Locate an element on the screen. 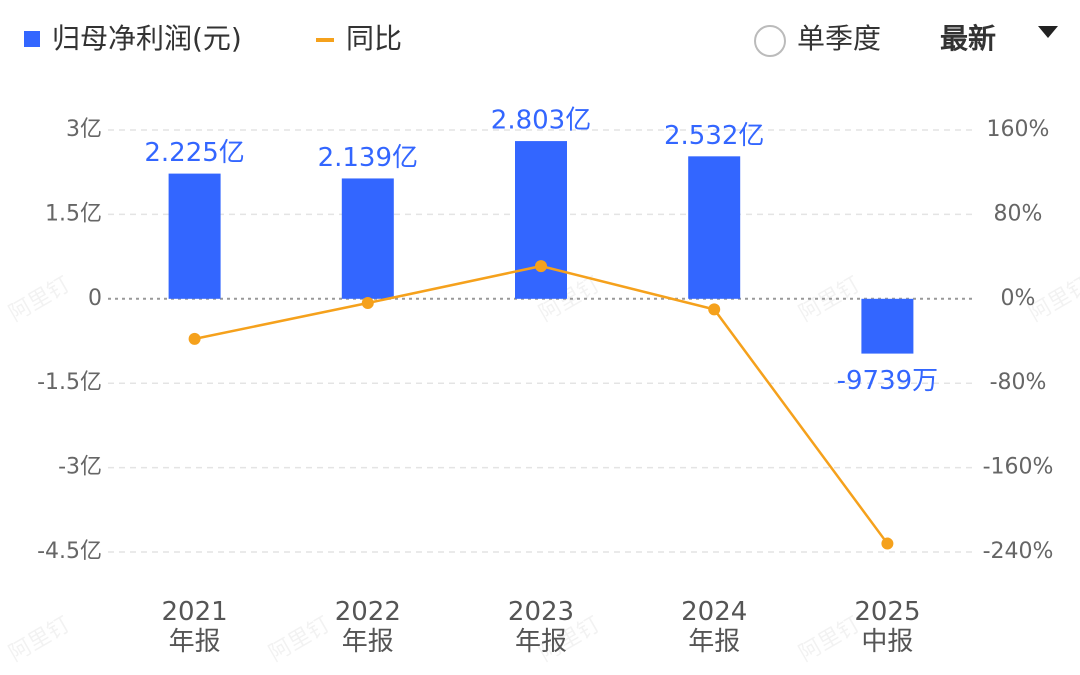  value-label: 2.532亿 is located at coordinates (714, 136).